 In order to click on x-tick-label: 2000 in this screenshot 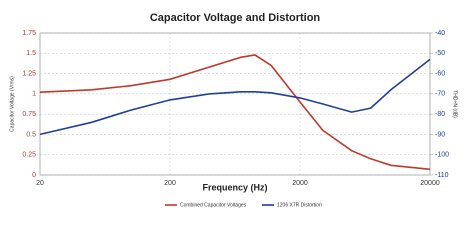, I will do `click(300, 183)`.